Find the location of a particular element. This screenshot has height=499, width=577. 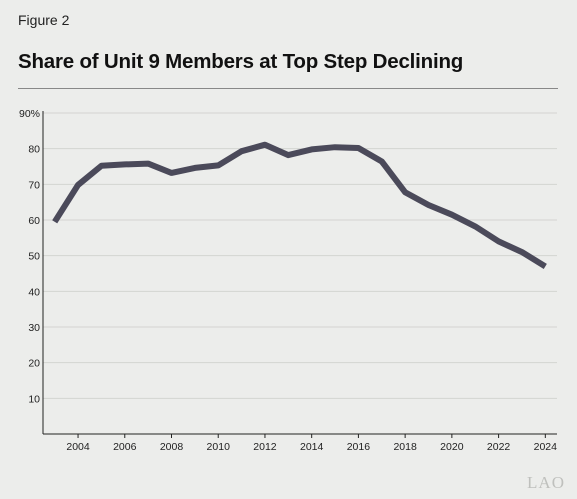

x-tick-label: 2004 is located at coordinates (78, 447).